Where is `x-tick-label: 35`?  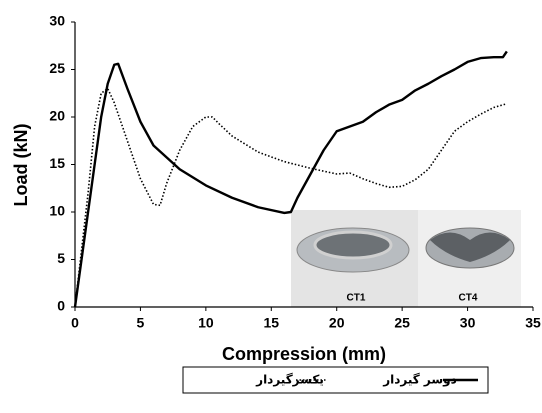
x-tick-label: 35 is located at coordinates (533, 323).